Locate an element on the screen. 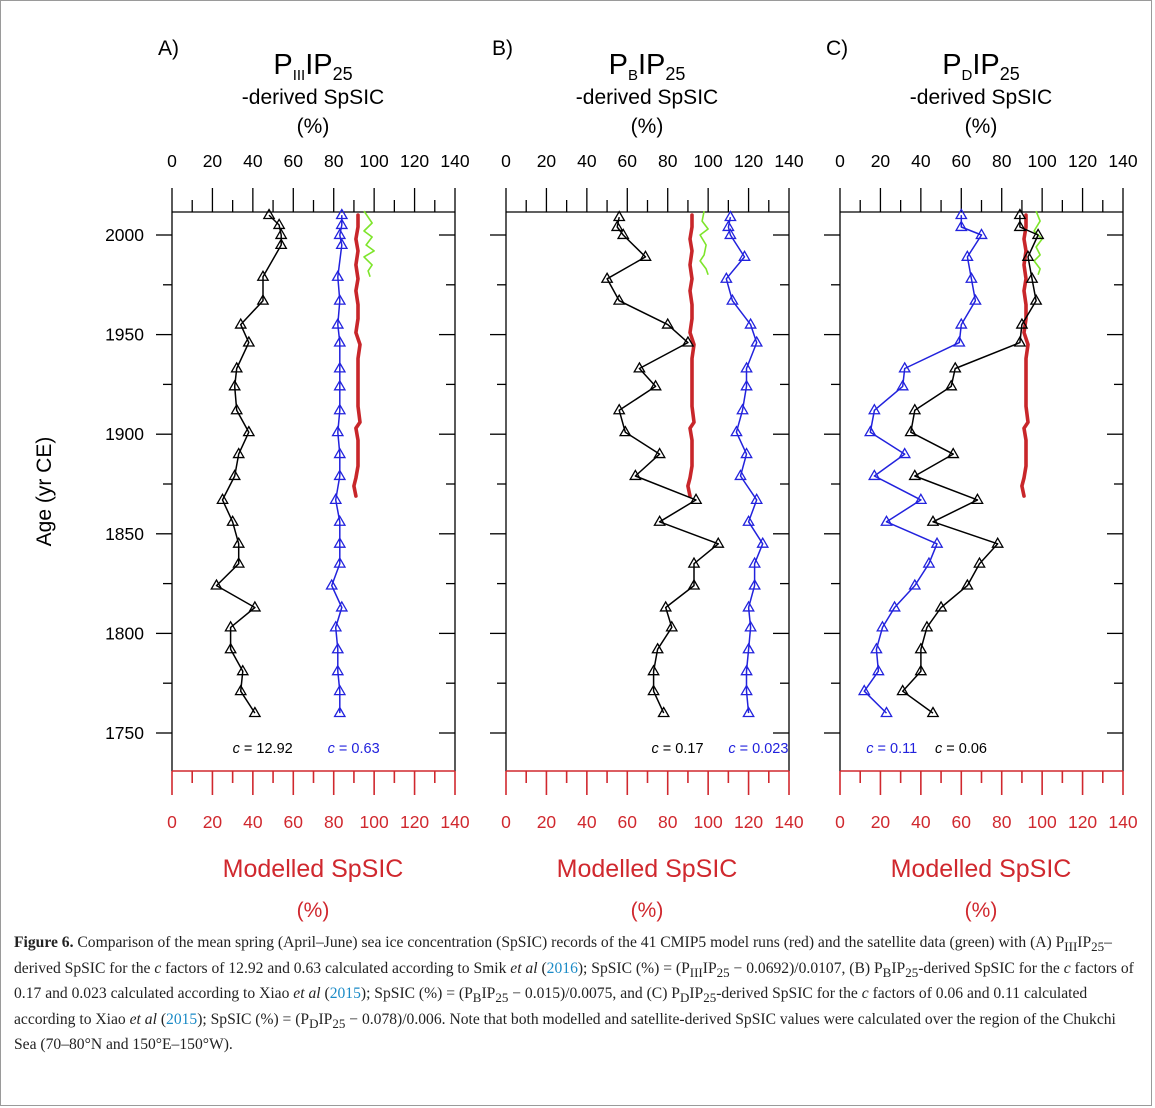  panel-title: PBIP25 is located at coordinates (647, 66).